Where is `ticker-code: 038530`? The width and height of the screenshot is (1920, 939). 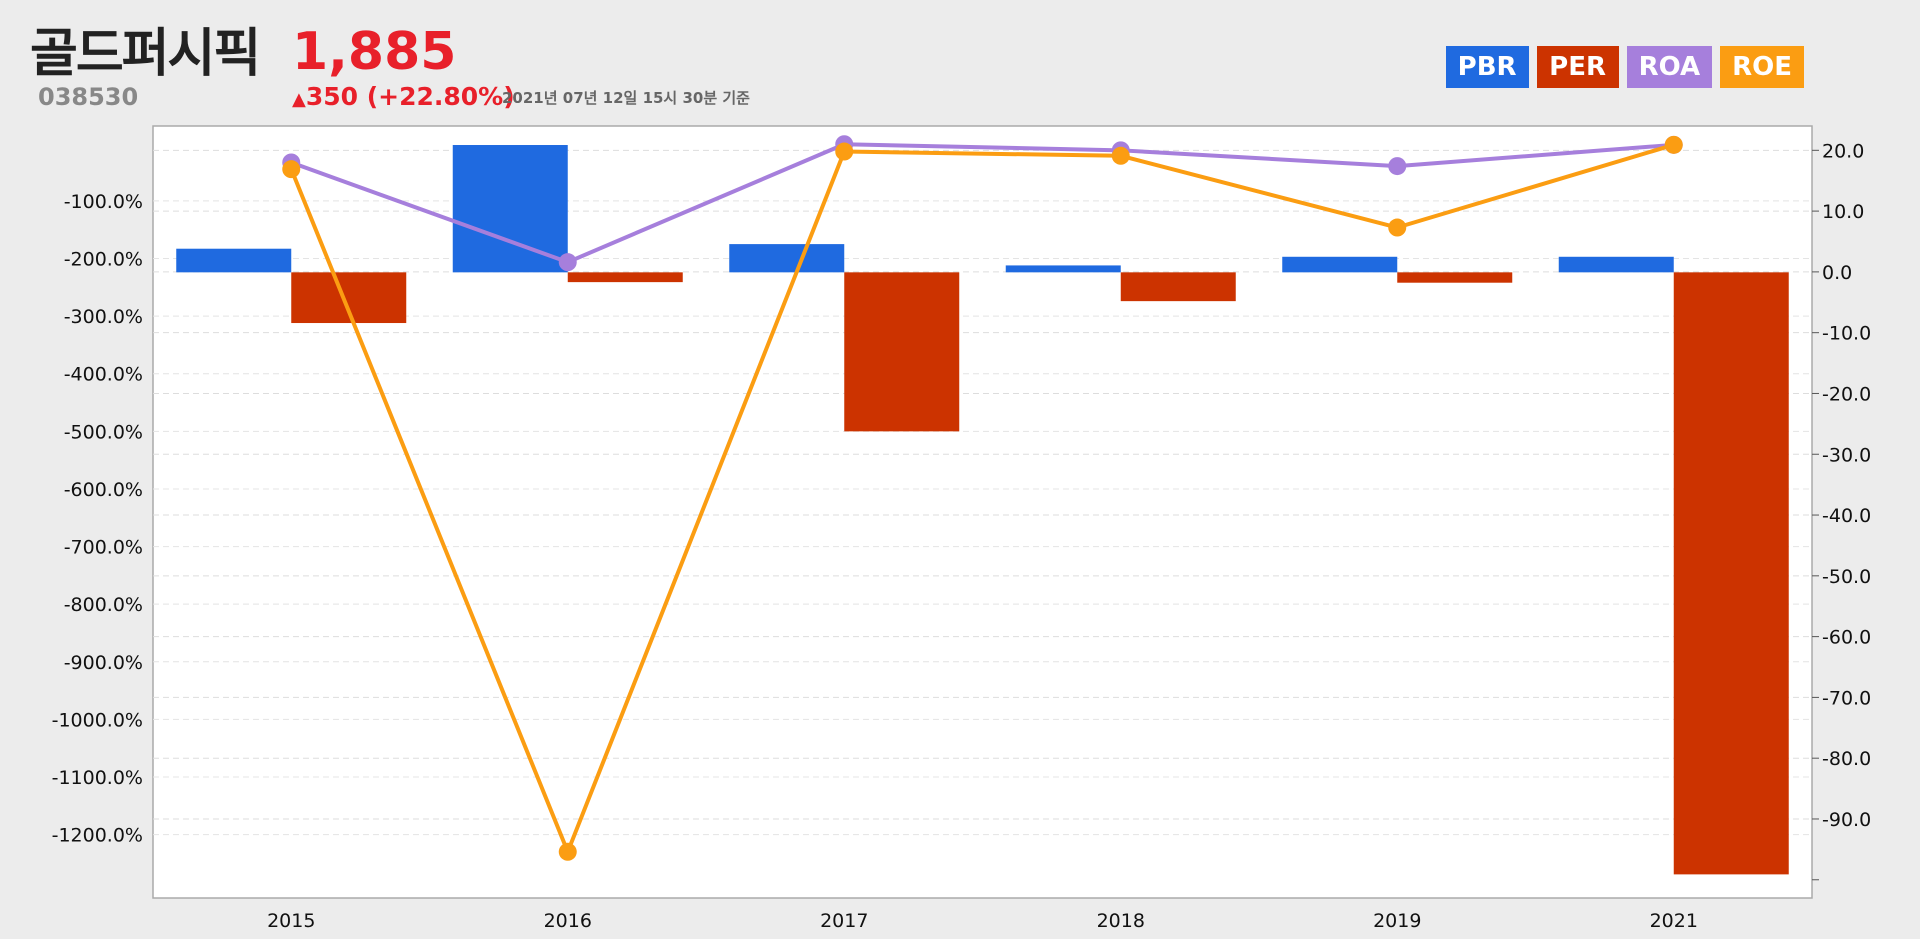 ticker-code: 038530 is located at coordinates (88, 97).